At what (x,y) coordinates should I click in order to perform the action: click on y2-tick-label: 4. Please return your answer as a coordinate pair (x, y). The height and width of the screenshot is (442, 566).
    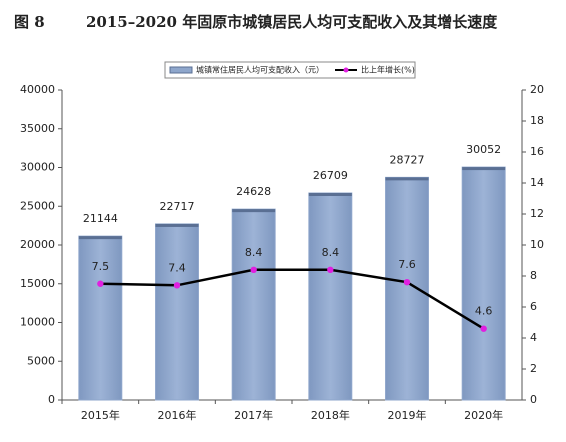
    Looking at the image, I should click on (533, 337).